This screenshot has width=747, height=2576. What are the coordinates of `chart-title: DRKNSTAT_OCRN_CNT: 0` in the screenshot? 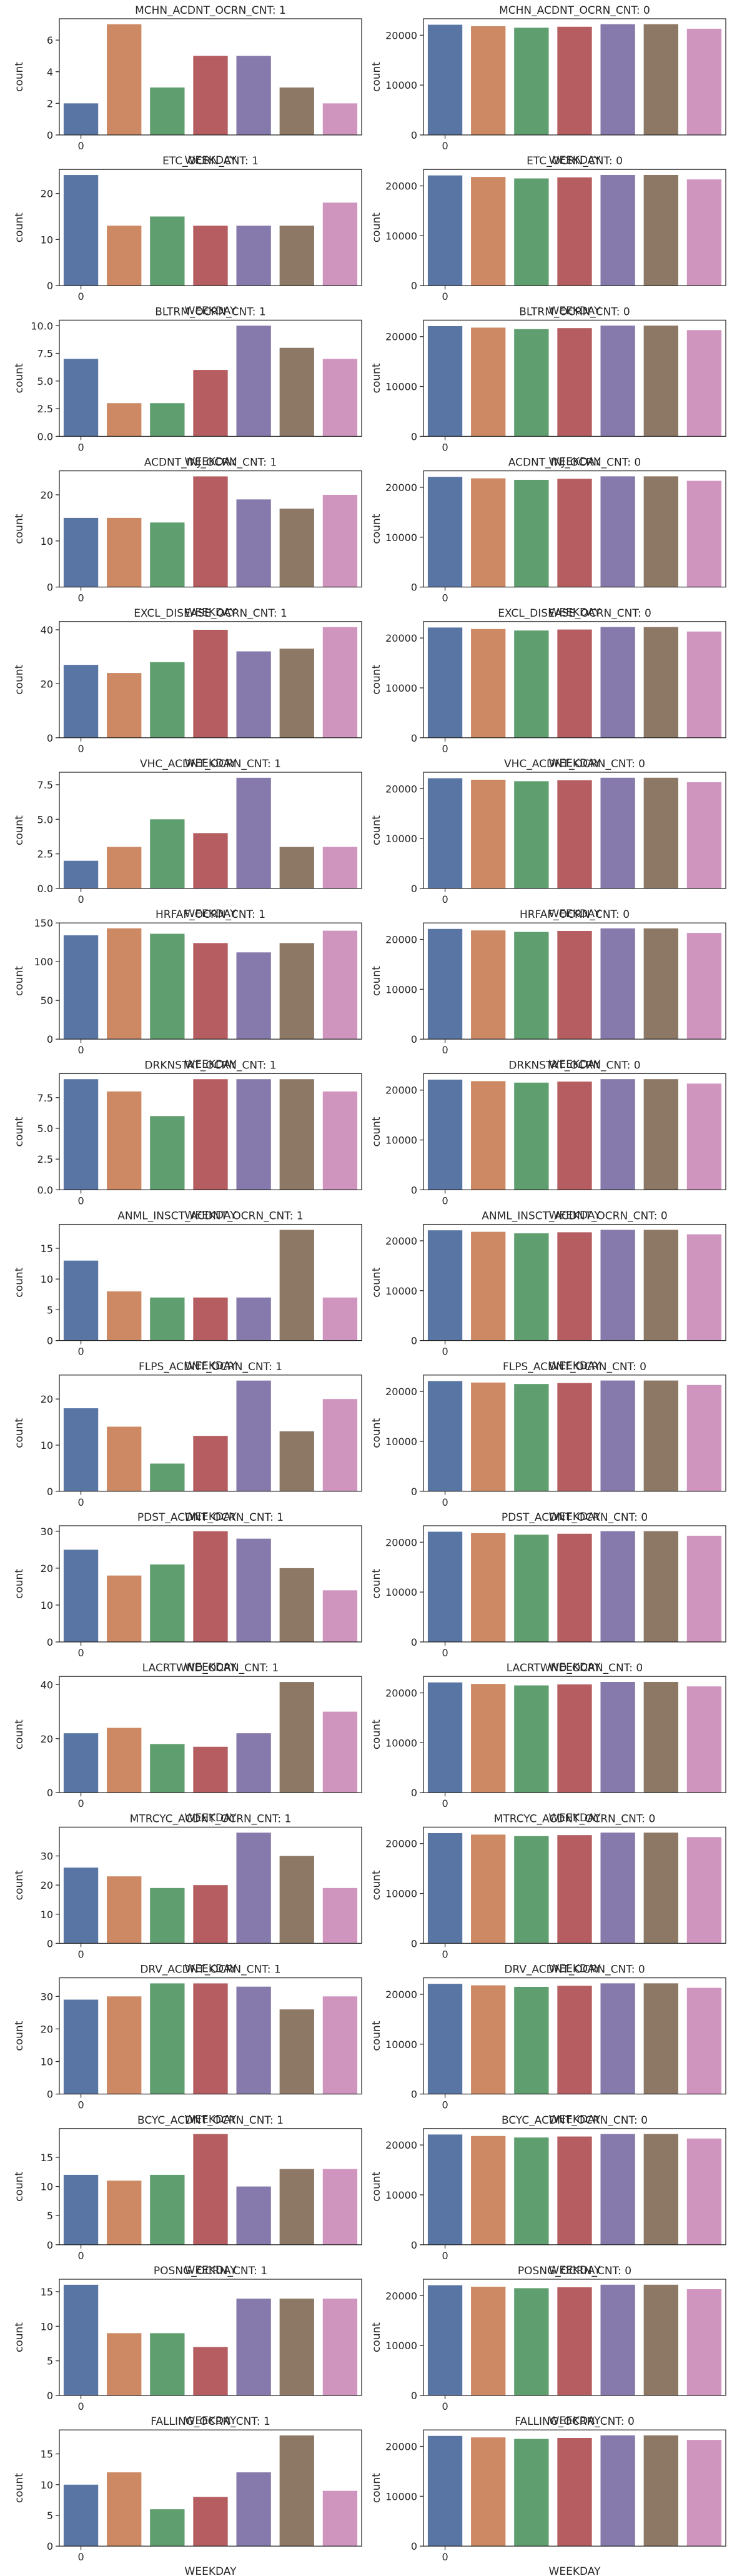 It's located at (574, 1065).